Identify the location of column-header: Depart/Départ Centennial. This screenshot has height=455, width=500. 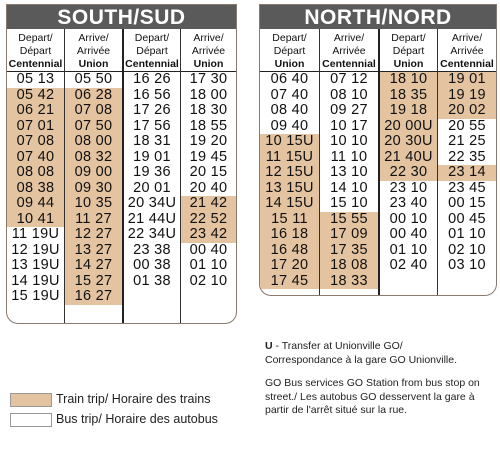
(35, 50).